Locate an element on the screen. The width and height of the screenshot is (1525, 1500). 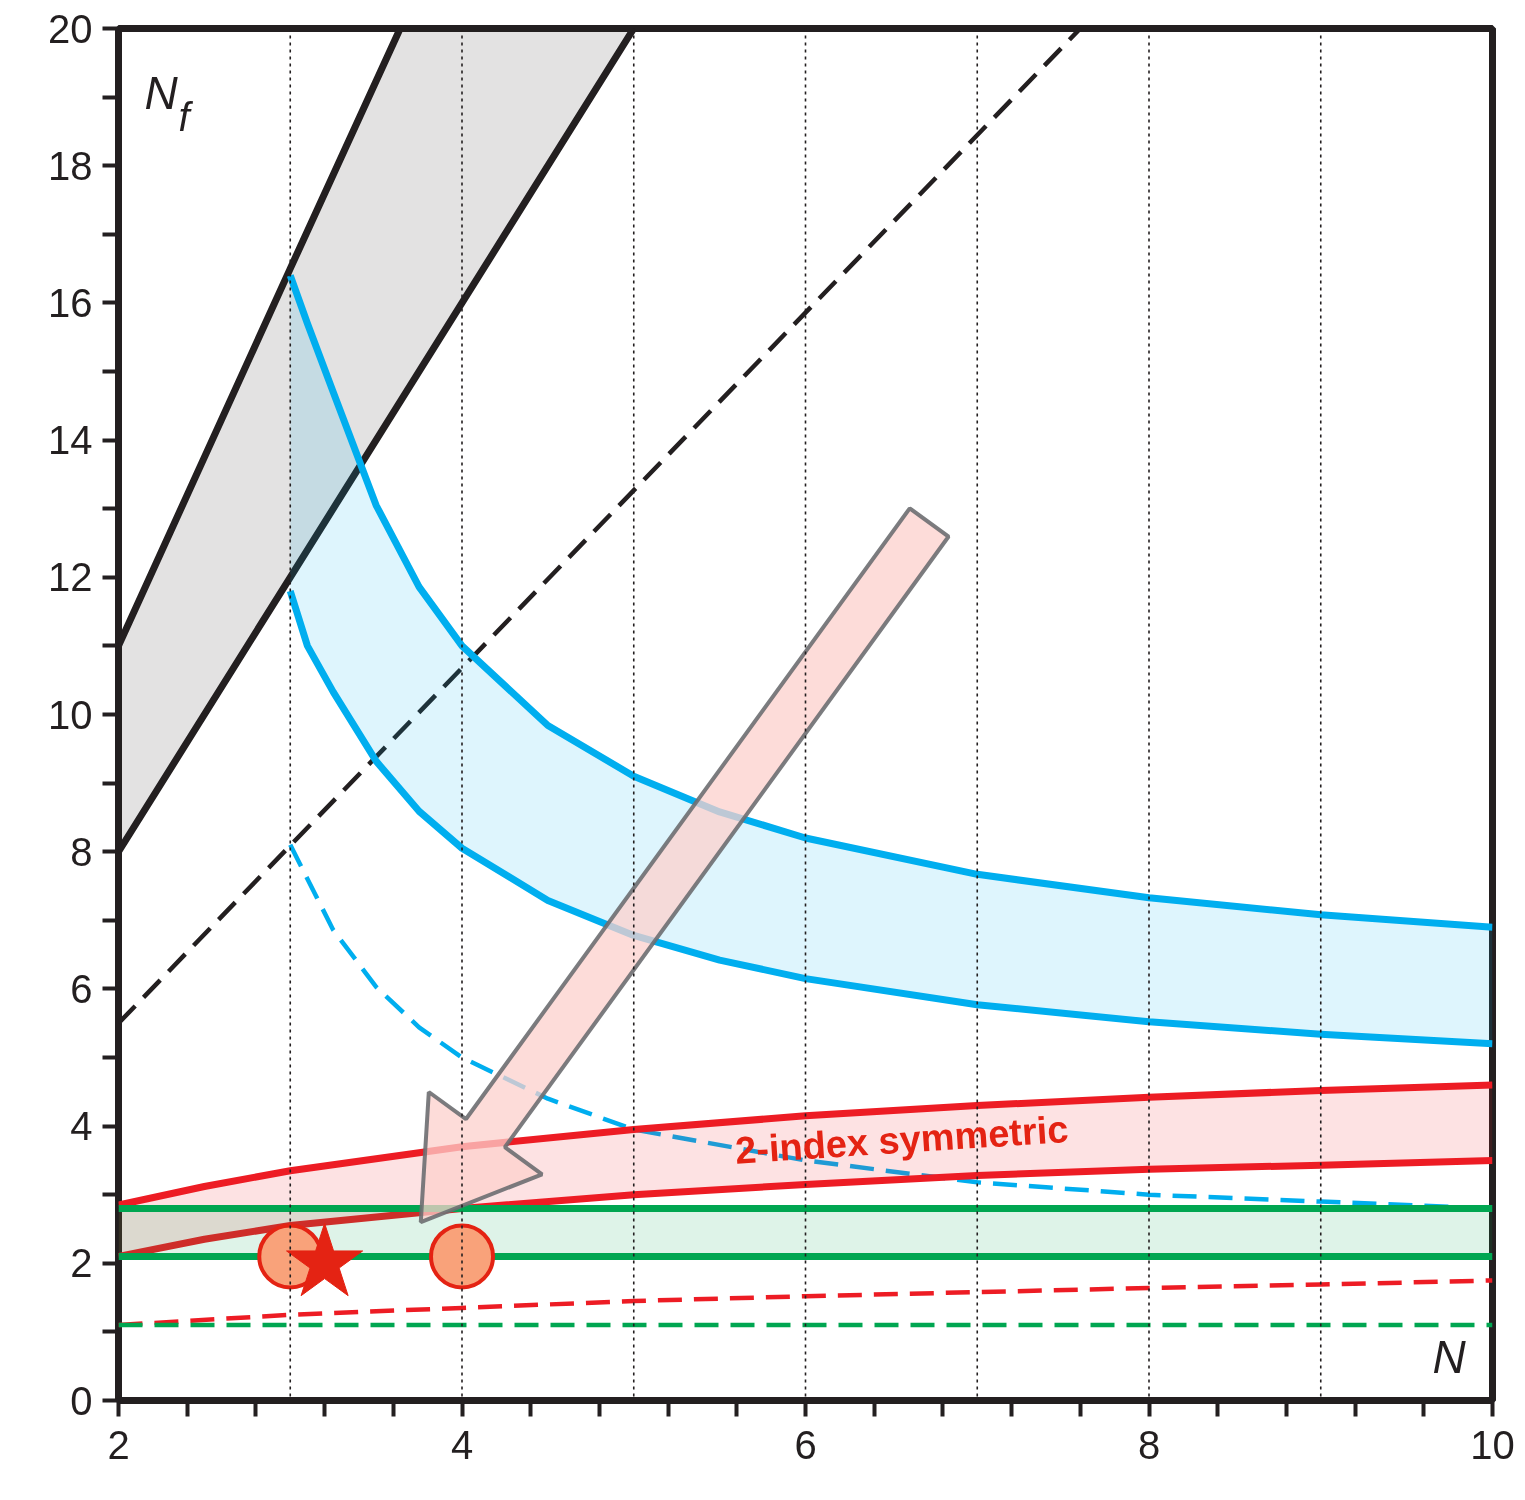
y-tick-label: 4 is located at coordinates (81, 1126).